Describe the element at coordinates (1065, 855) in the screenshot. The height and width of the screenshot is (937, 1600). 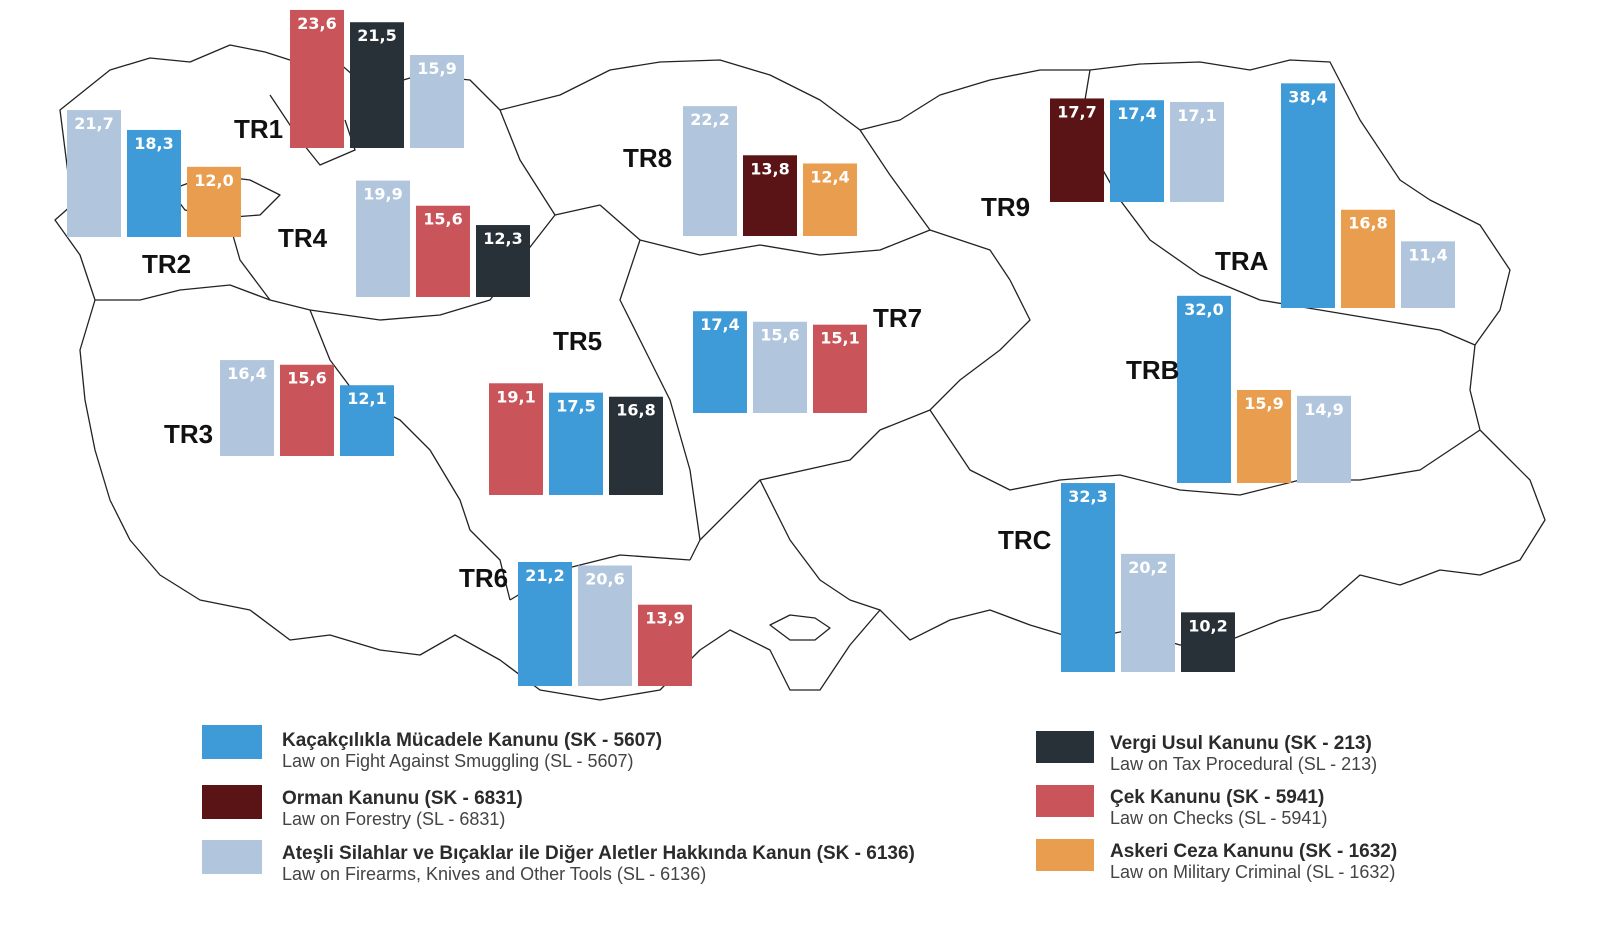
I see `legend-swatch-military` at that location.